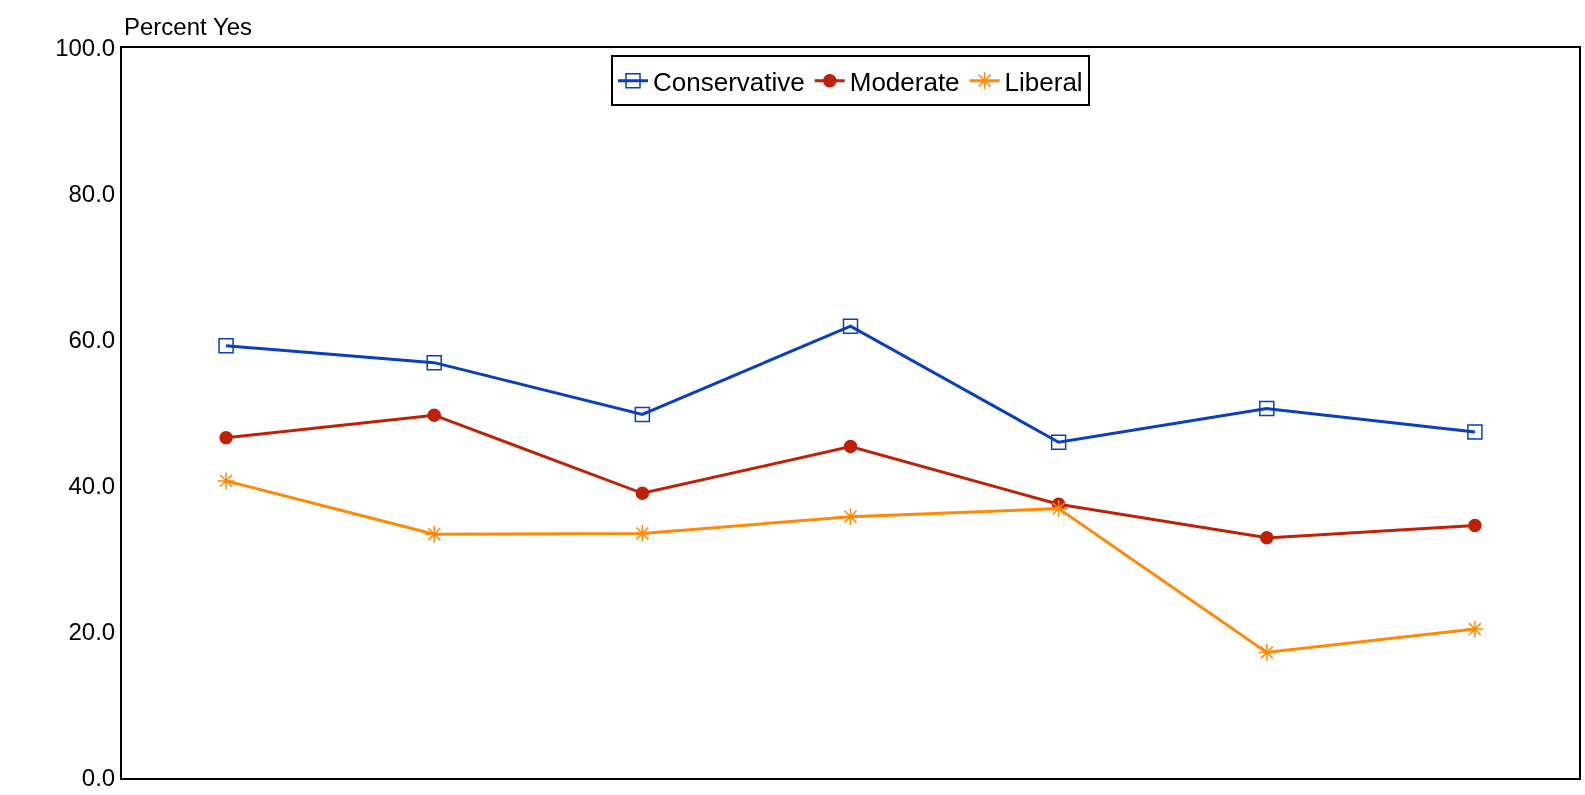  Describe the element at coordinates (188, 26) in the screenshot. I see `y-axis-title: Percent Yes` at that location.